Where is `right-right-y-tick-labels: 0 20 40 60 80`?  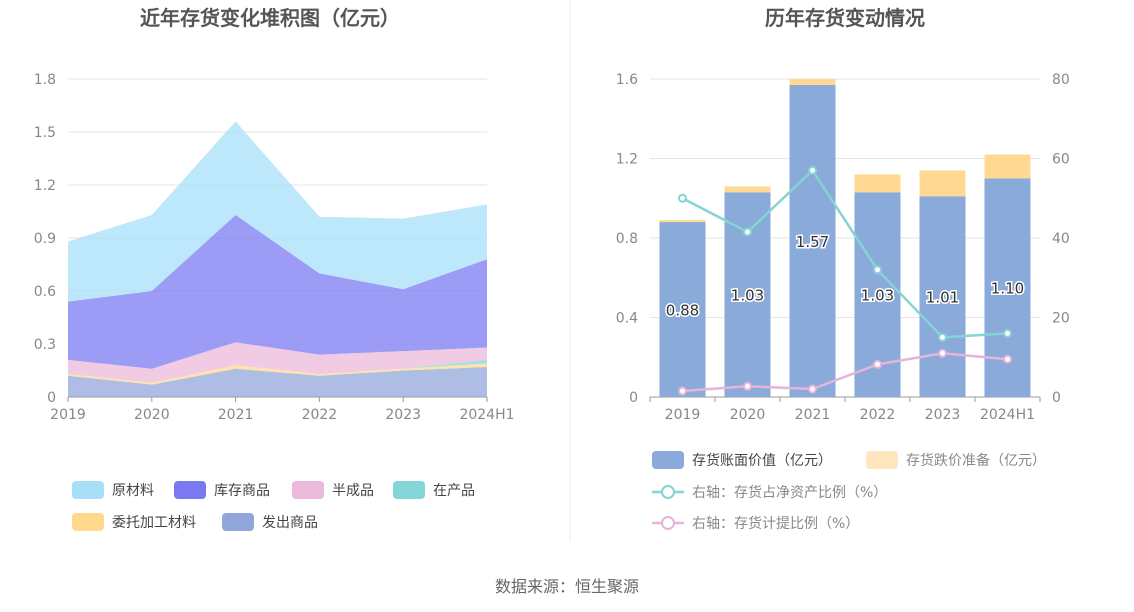 right-right-y-tick-labels: 0 20 40 60 80 is located at coordinates (1061, 239).